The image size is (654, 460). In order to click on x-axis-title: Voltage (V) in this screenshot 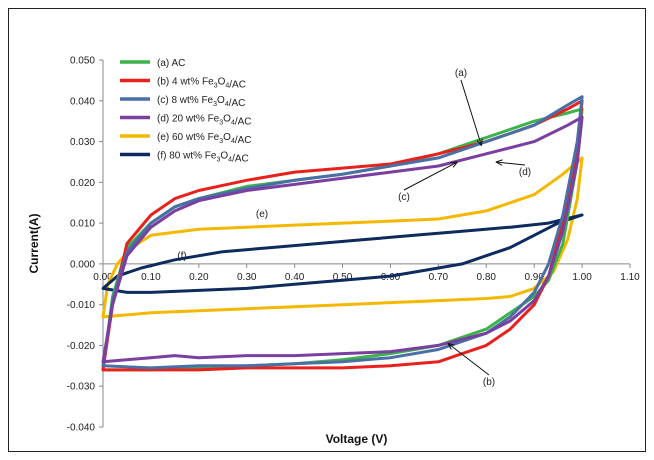, I will do `click(357, 439)`.